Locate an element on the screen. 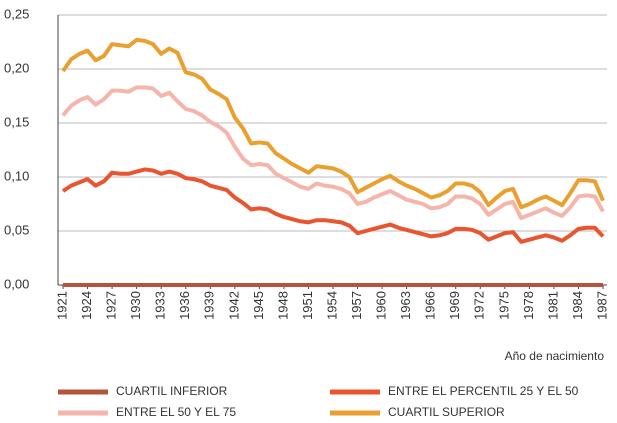 The height and width of the screenshot is (423, 617). x-tick-label: 1957 is located at coordinates (356, 305).